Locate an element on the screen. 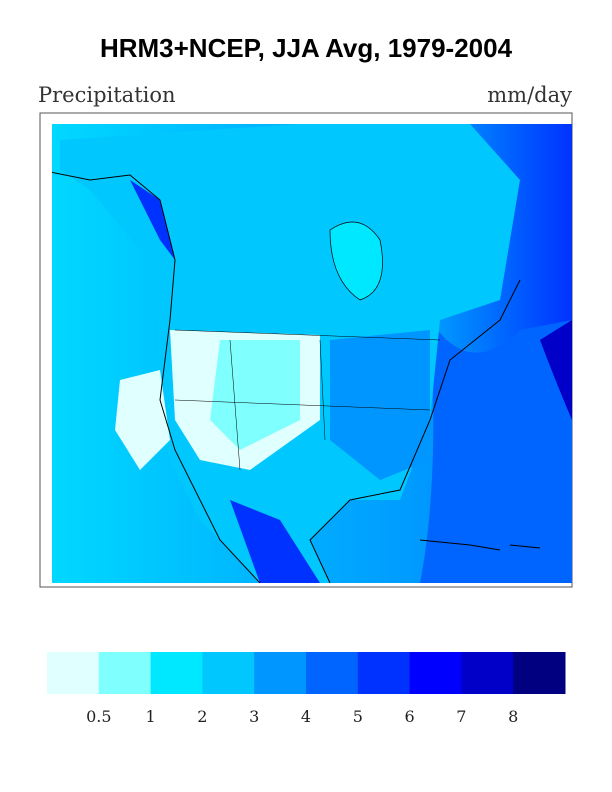 The image size is (612, 792). colorbar-tick-label: 6 is located at coordinates (410, 716).